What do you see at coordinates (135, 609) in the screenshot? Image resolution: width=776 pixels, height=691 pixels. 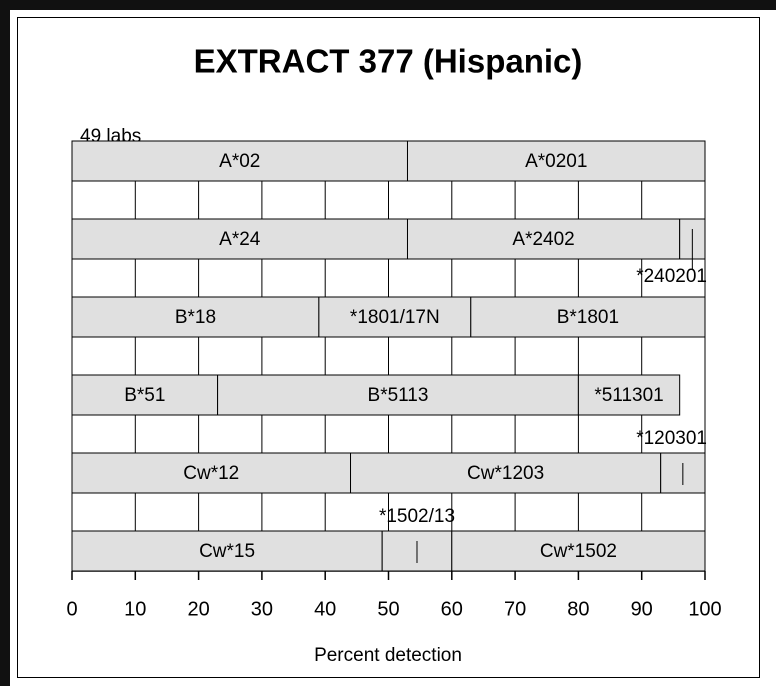 I see `x-tick-label: 10` at bounding box center [135, 609].